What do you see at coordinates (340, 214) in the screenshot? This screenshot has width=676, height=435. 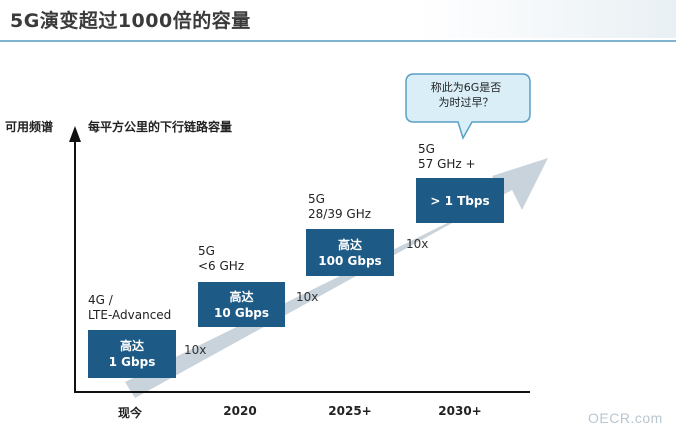 I see `stage-3-tech-line-2: 28/39 GHz` at bounding box center [340, 214].